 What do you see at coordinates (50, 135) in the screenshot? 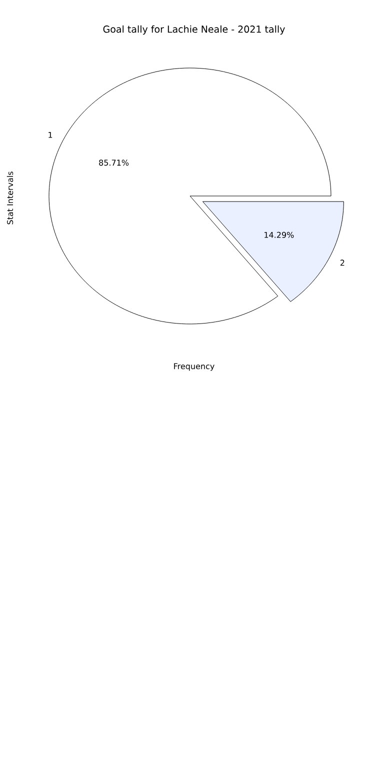
I see `slice-label: 1` at bounding box center [50, 135].